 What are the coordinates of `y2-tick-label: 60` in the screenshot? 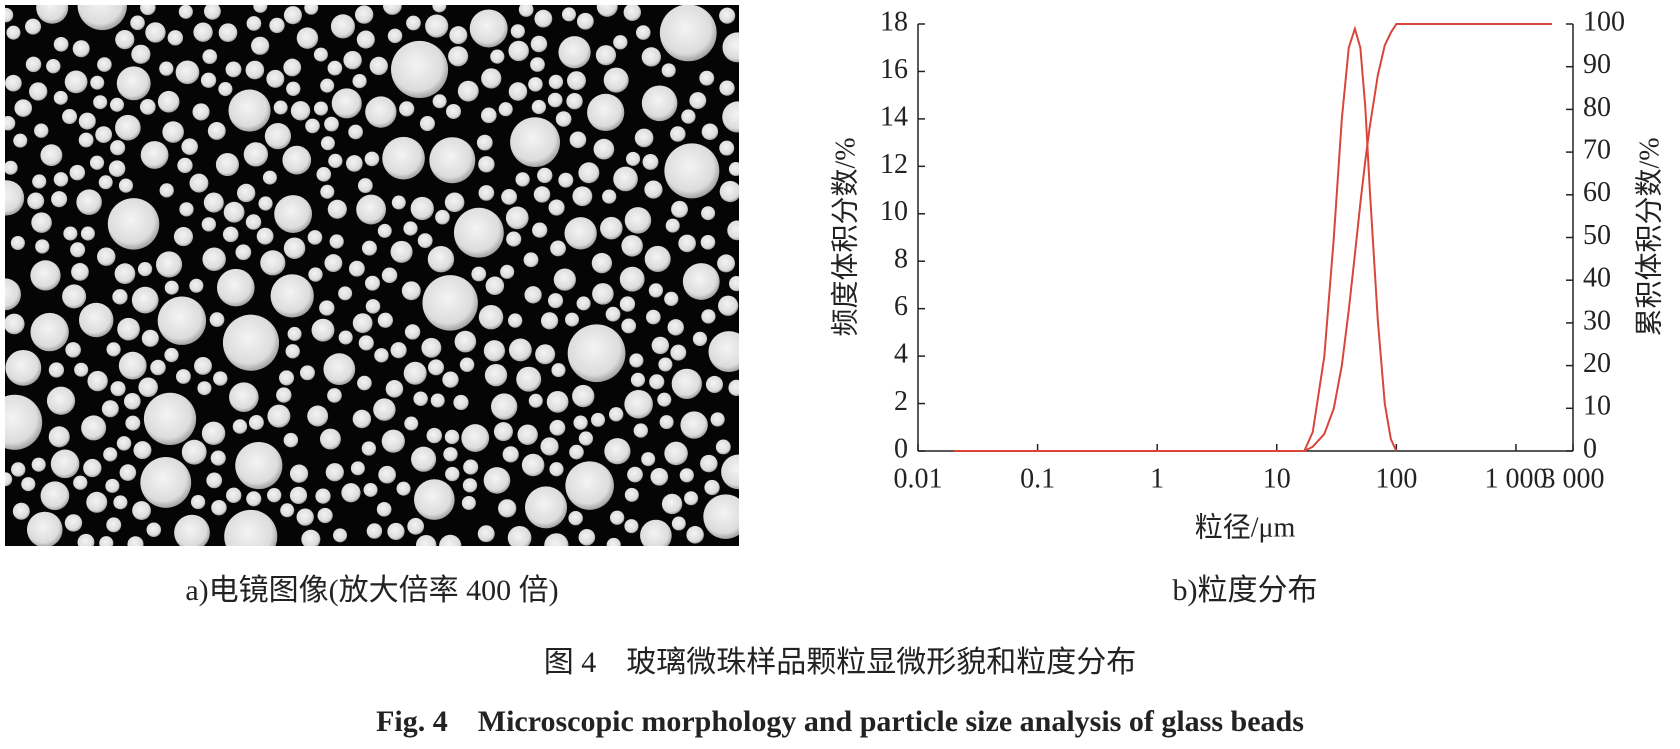 It's located at (1597, 192).